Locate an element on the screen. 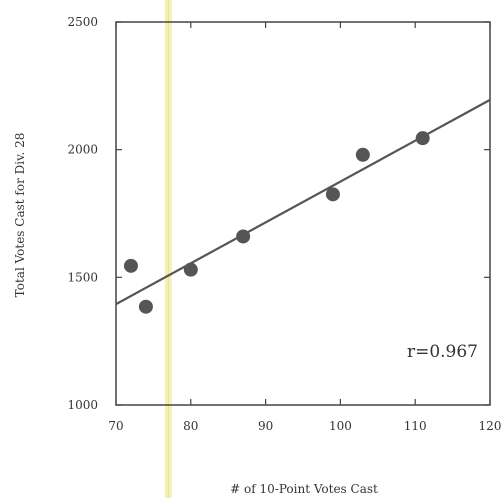  x-tick-label: 90 is located at coordinates (265, 426).